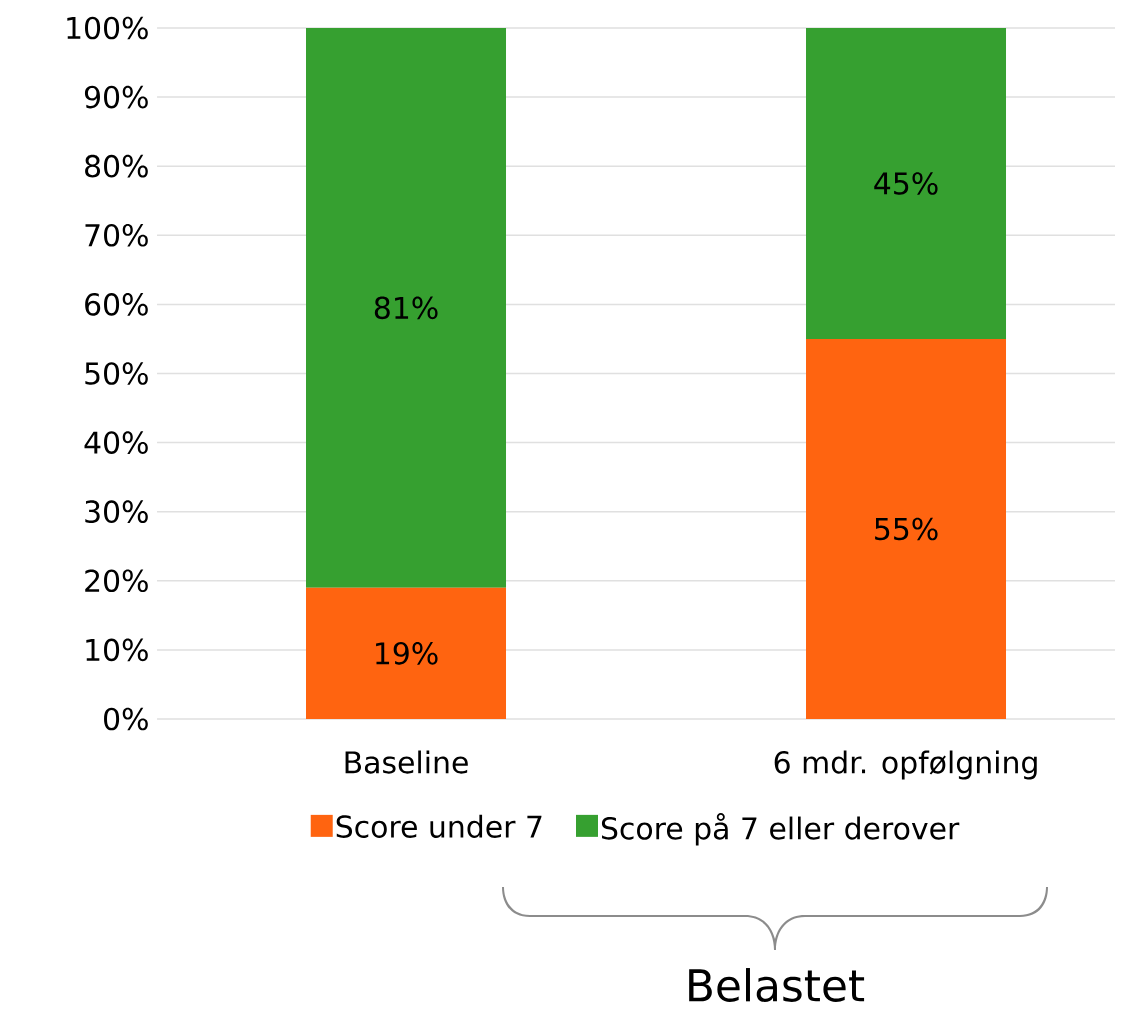 This screenshot has width=1141, height=1013. What do you see at coordinates (116, 373) in the screenshot?
I see `y-tick-label: 50%` at bounding box center [116, 373].